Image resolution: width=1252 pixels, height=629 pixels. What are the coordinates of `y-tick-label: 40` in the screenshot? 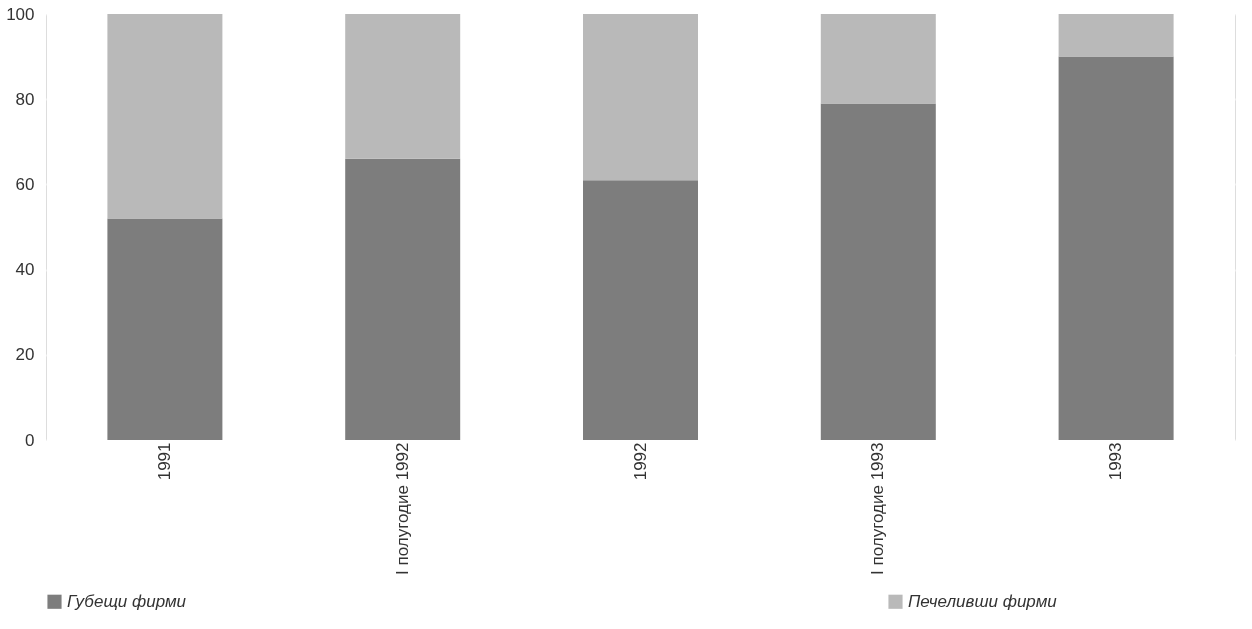 It's located at (25, 270).